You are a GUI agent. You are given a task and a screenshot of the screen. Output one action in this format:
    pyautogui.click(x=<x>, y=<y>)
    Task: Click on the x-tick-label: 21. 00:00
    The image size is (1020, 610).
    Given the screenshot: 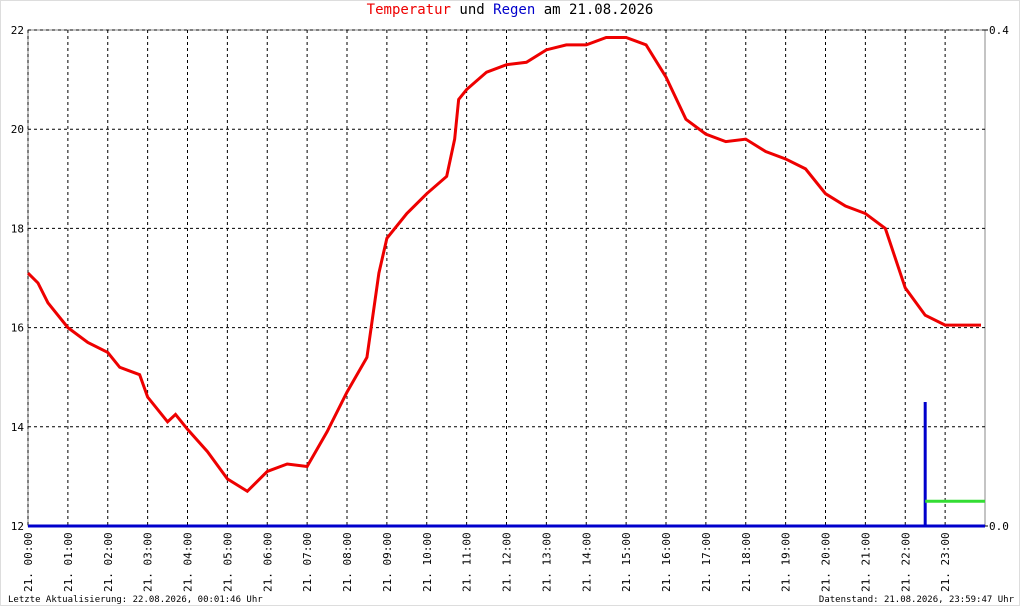 What is the action you would take?
    pyautogui.click(x=28, y=562)
    